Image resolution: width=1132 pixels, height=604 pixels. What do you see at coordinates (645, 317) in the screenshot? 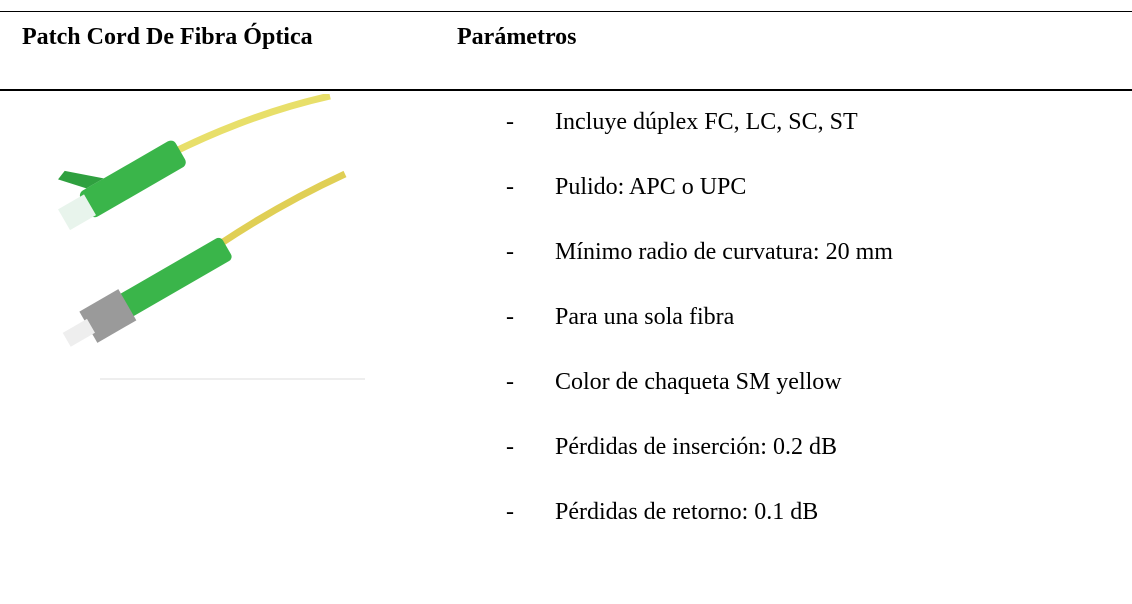
I see `item-text: Para una sola fibra` at bounding box center [645, 317].